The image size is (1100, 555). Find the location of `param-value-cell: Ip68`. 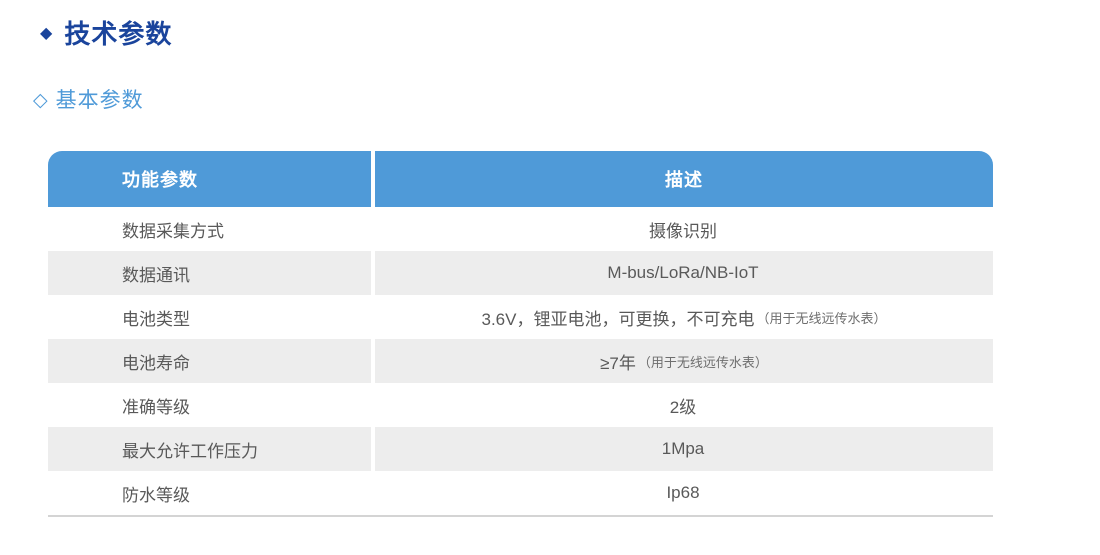

param-value-cell: Ip68 is located at coordinates (684, 493).